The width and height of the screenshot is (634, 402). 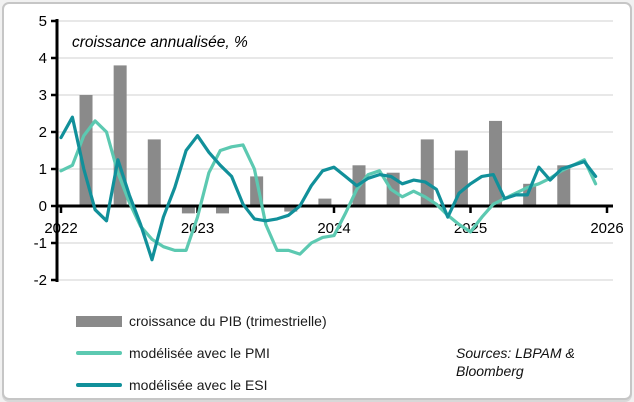 What do you see at coordinates (197, 228) in the screenshot?
I see `x-tick-label: 2023` at bounding box center [197, 228].